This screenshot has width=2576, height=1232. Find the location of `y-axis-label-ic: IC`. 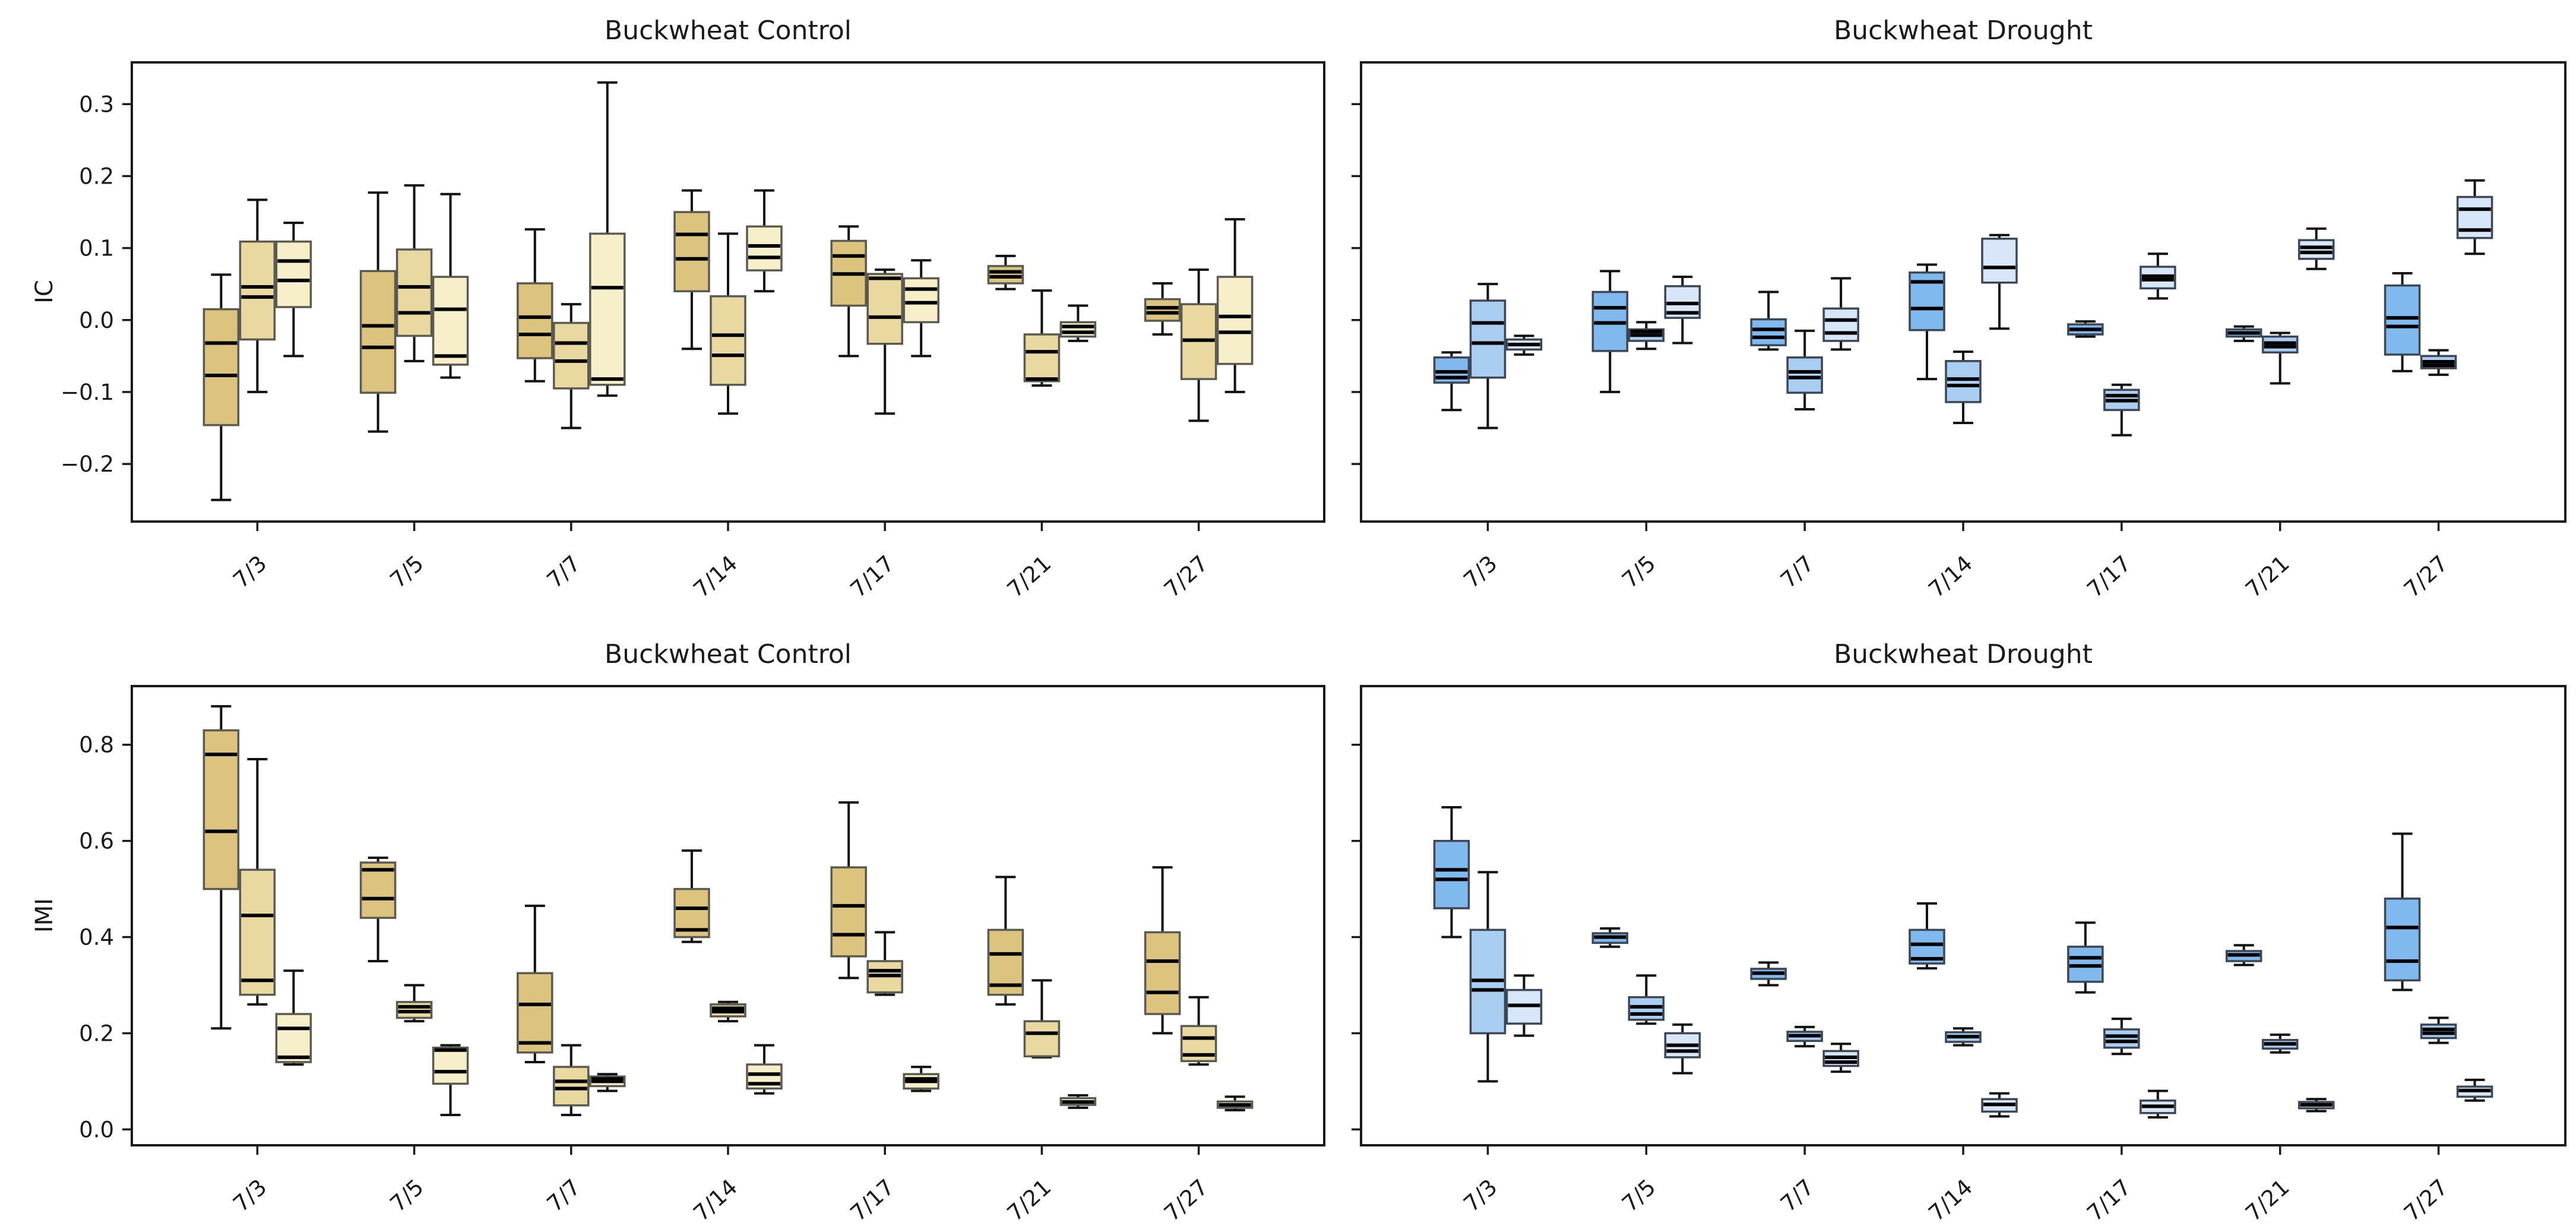

y-axis-label-ic: IC is located at coordinates (44, 292).